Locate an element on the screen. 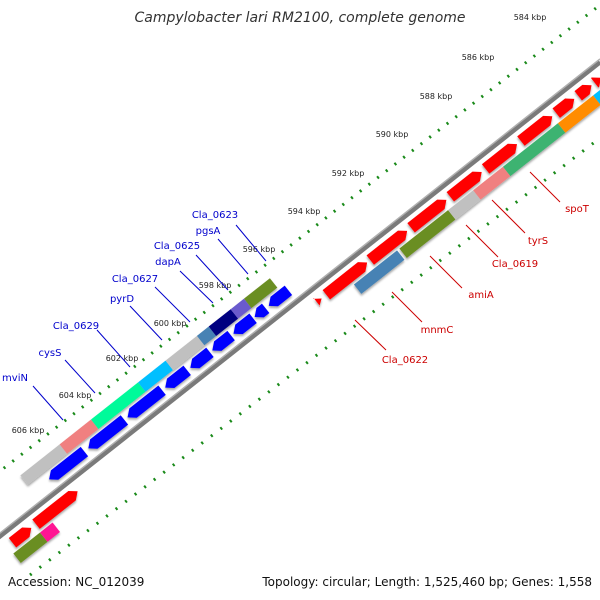 This screenshot has width=600, height=600. reverse-gene-label: Cla_0629 is located at coordinates (76, 326).